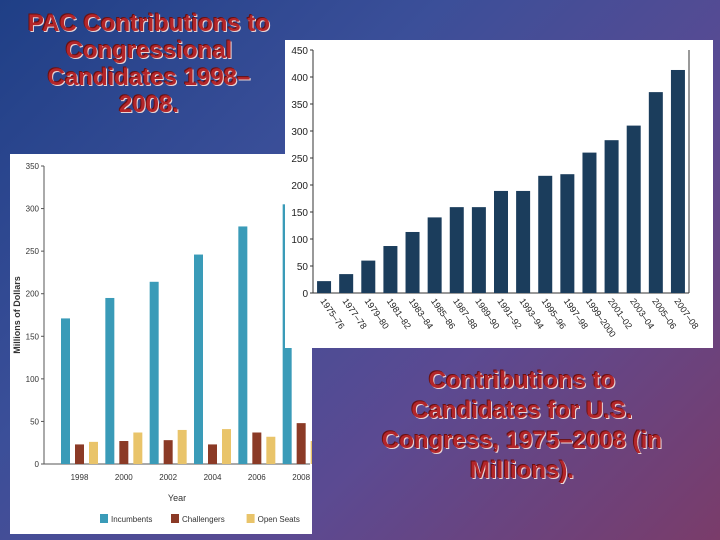 The image size is (720, 540). I want to click on legend-label: Open Seats, so click(279, 519).